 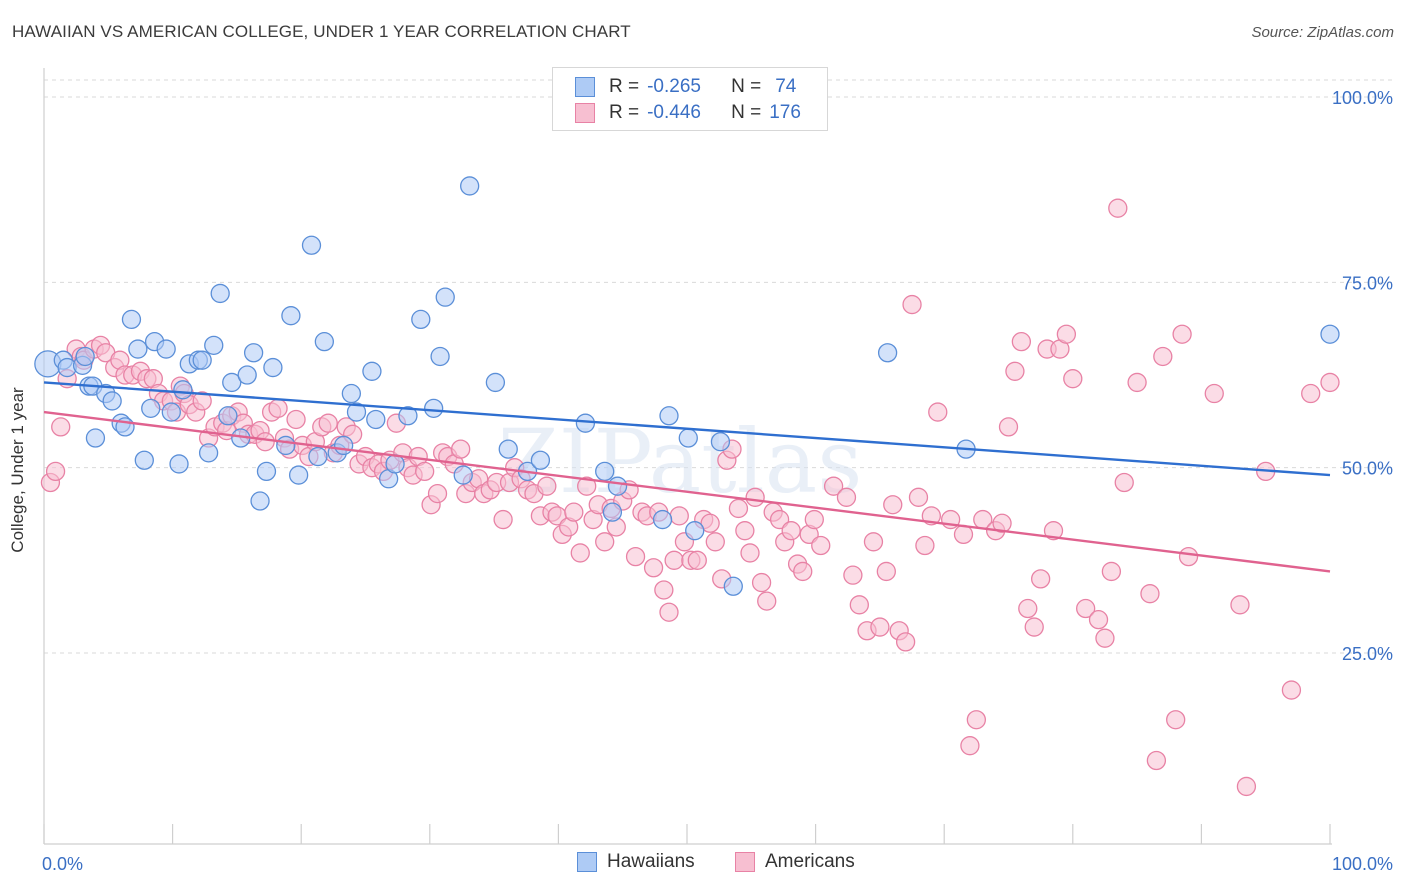 What do you see at coordinates (17, 470) in the screenshot?
I see `y-axis-label: College, Under 1 year` at bounding box center [17, 470].